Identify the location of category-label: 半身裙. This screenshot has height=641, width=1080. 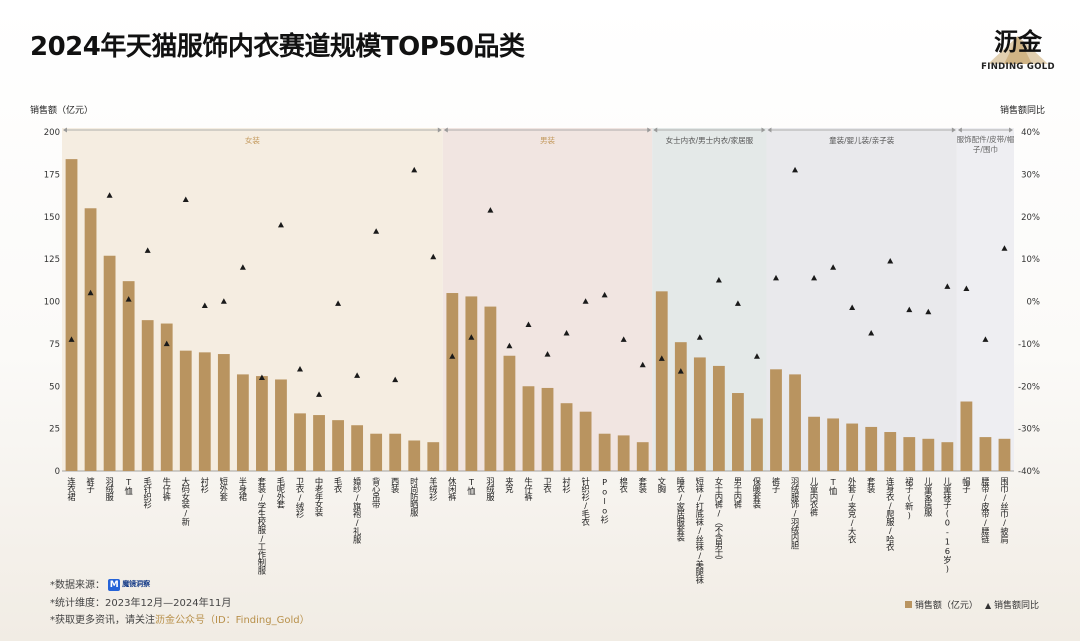
(243, 489).